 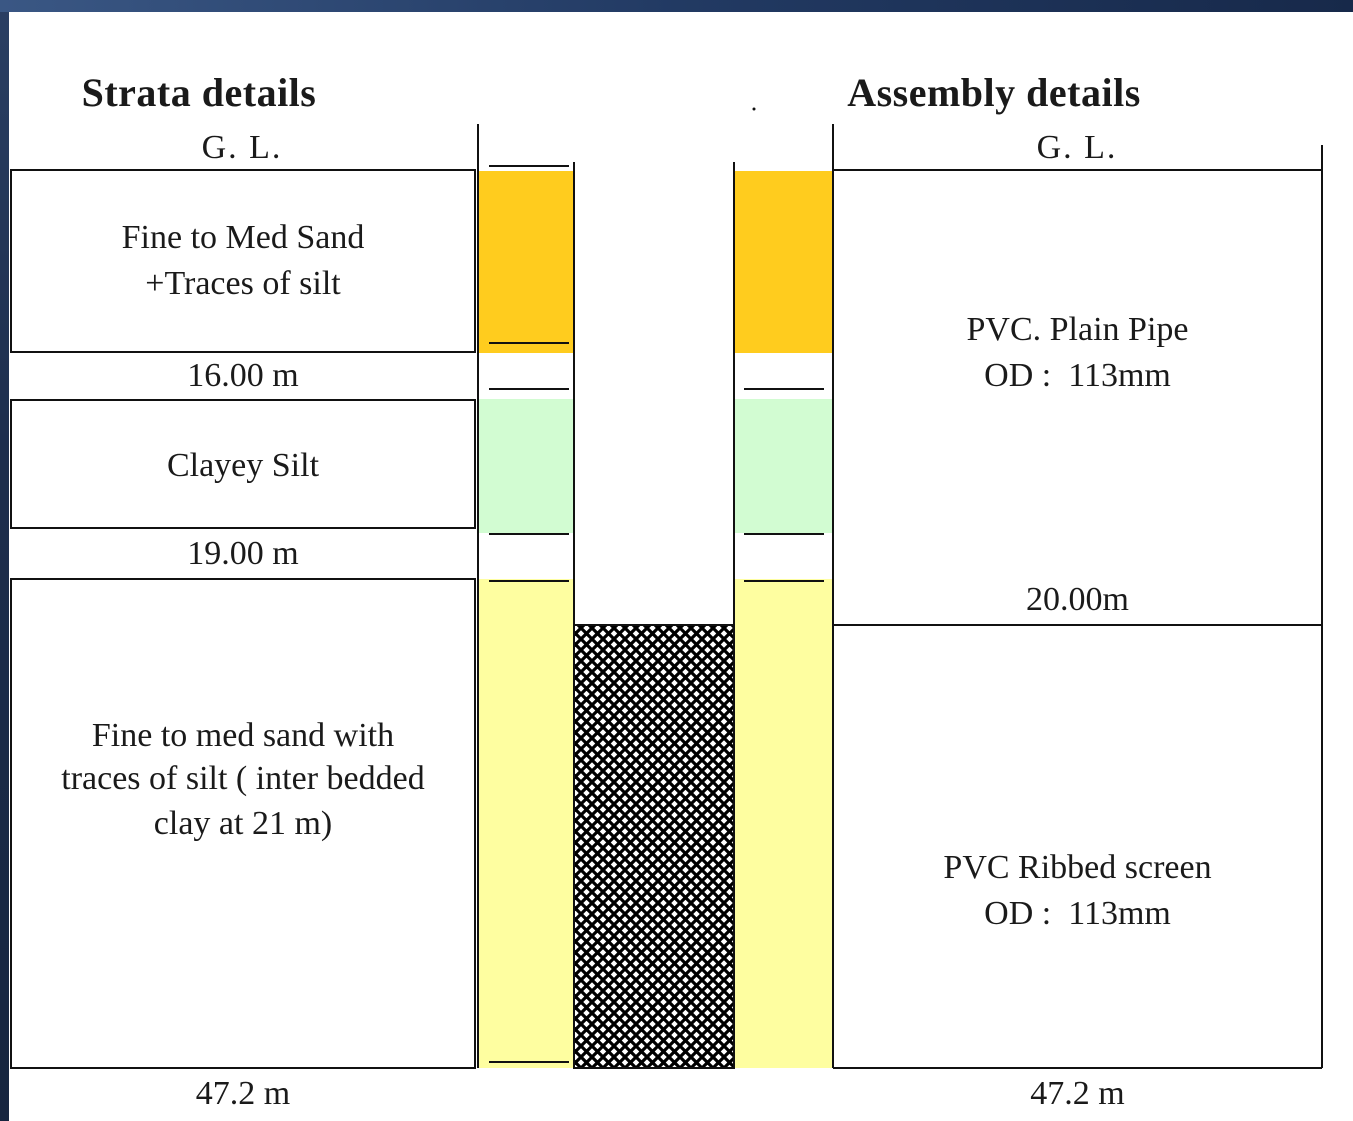 I want to click on strata-ground-level: G. L., so click(x=242, y=147).